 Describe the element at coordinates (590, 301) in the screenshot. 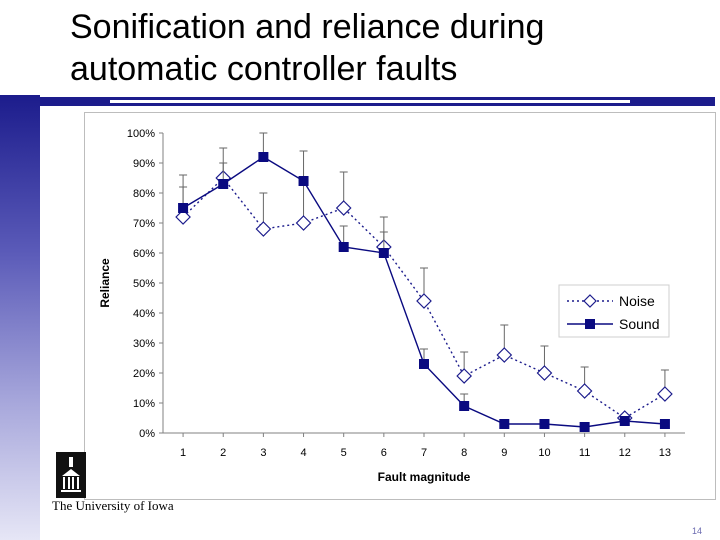

I see `legend-noise-marker` at that location.